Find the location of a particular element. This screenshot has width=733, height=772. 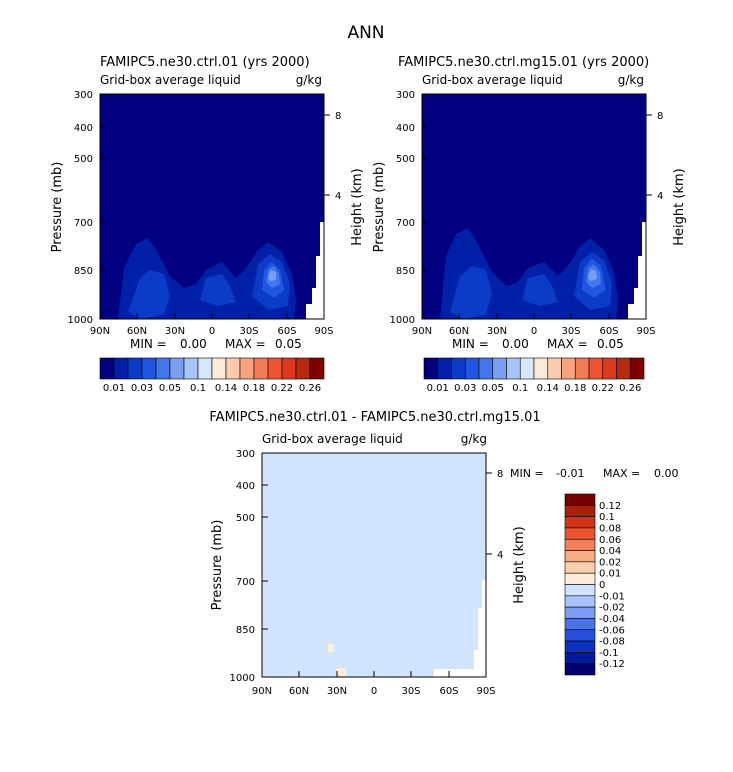

colorbar-label: 0.05 is located at coordinates (170, 388).